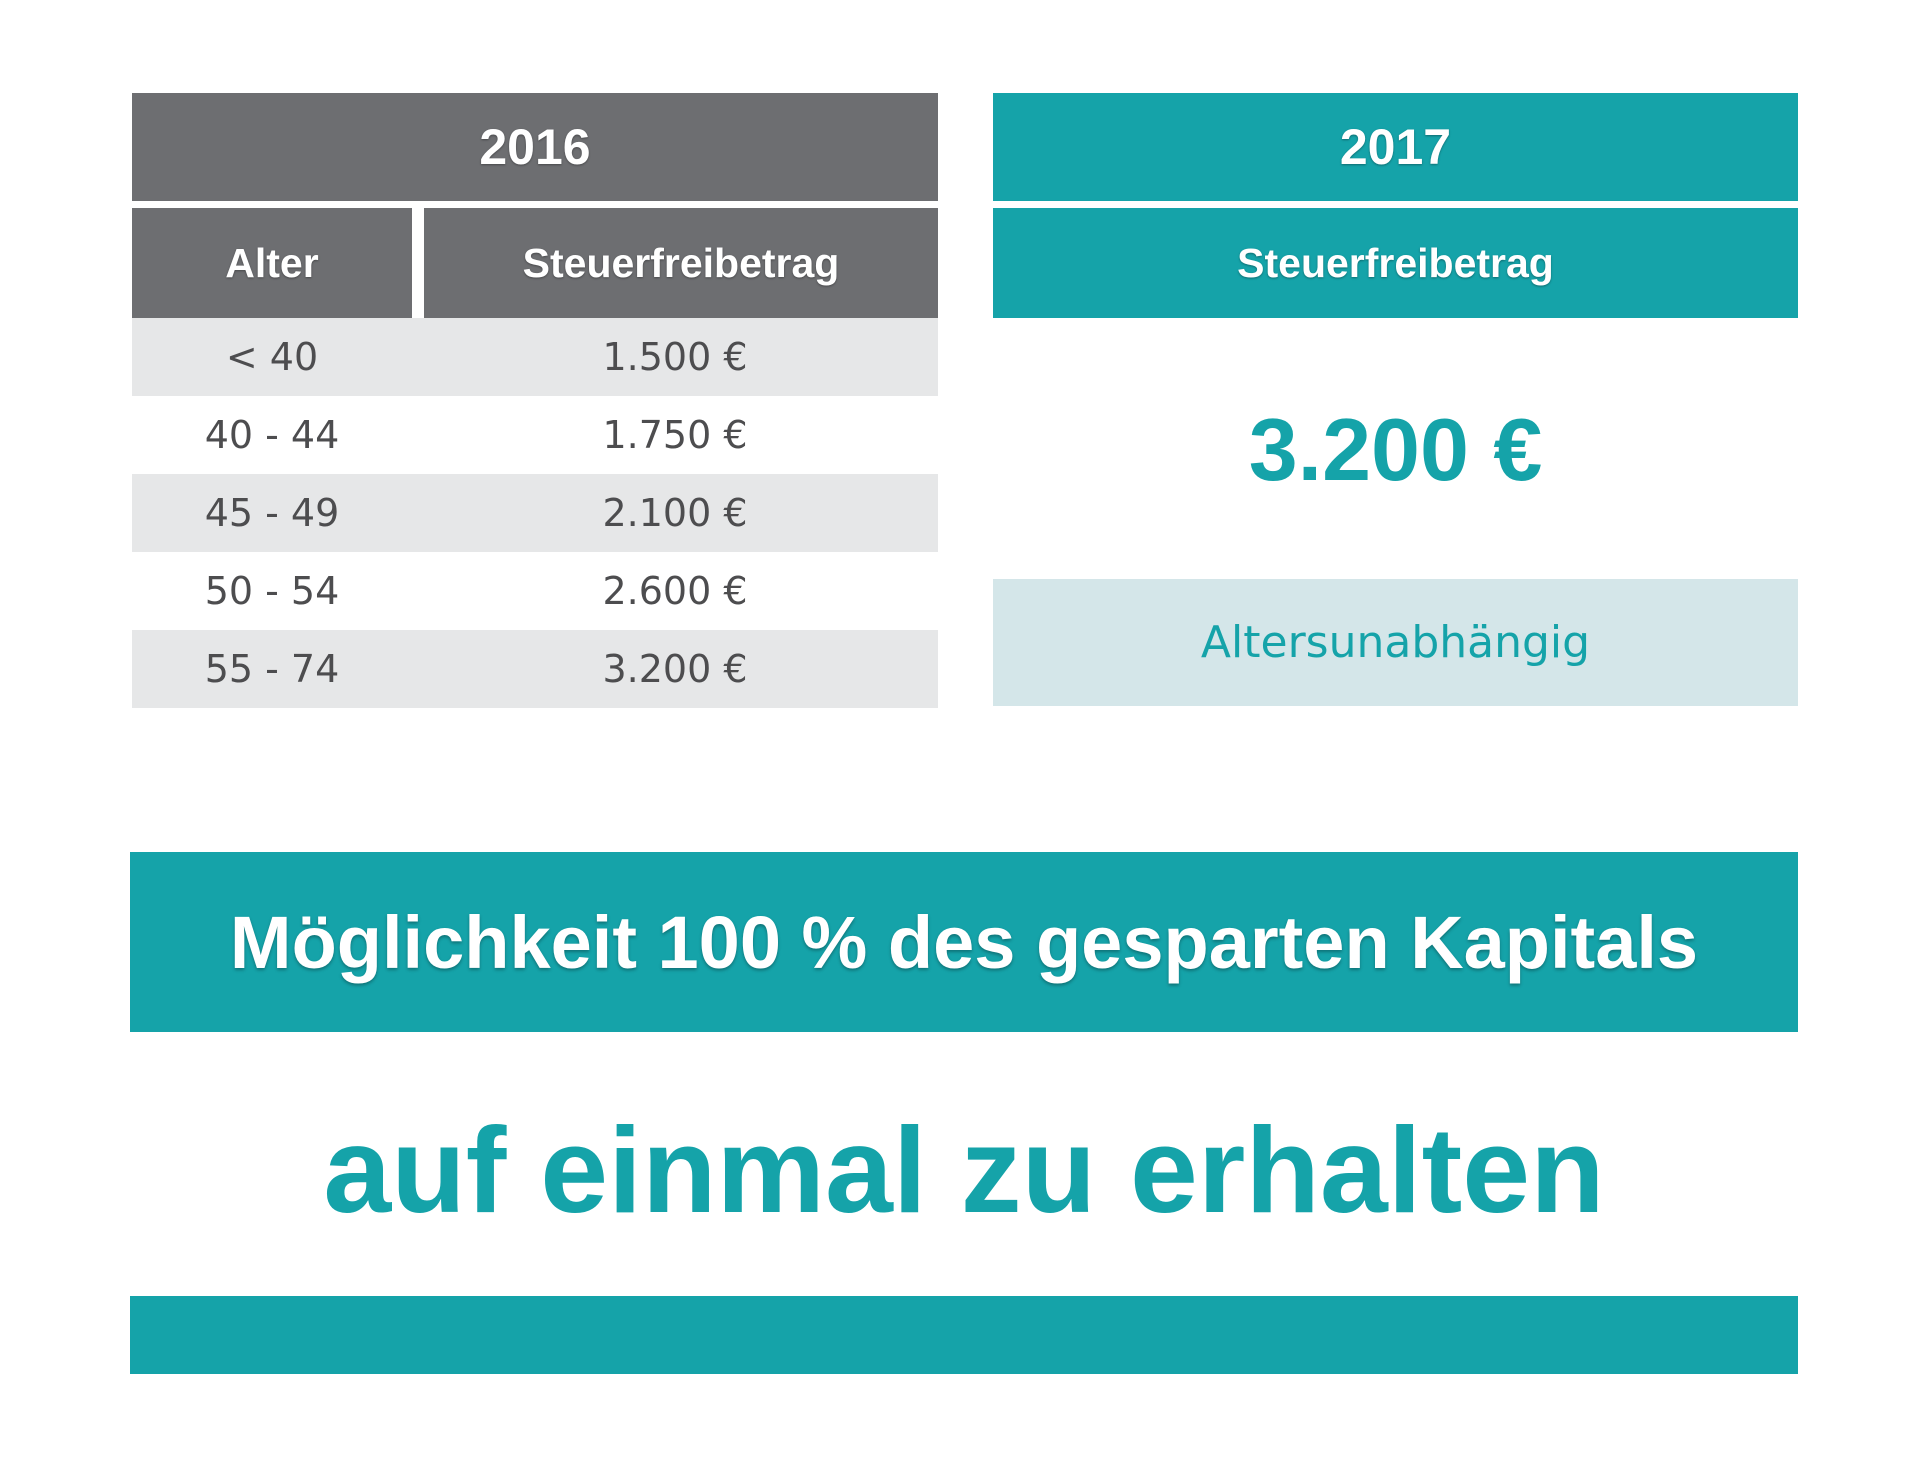 This screenshot has width=1920, height=1477. What do you see at coordinates (272, 591) in the screenshot?
I see `age-cell: 50 - 54` at bounding box center [272, 591].